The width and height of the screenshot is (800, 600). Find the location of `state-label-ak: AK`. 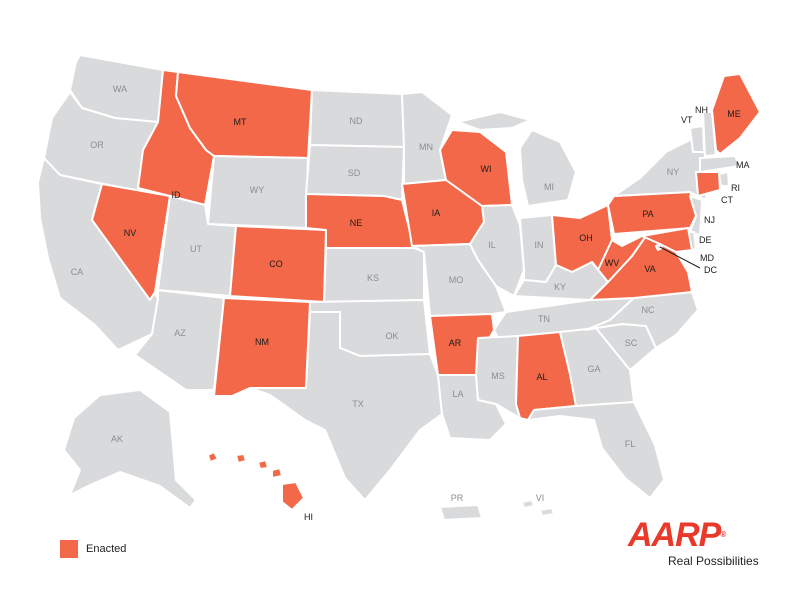

state-label-ak: AK is located at coordinates (117, 439).